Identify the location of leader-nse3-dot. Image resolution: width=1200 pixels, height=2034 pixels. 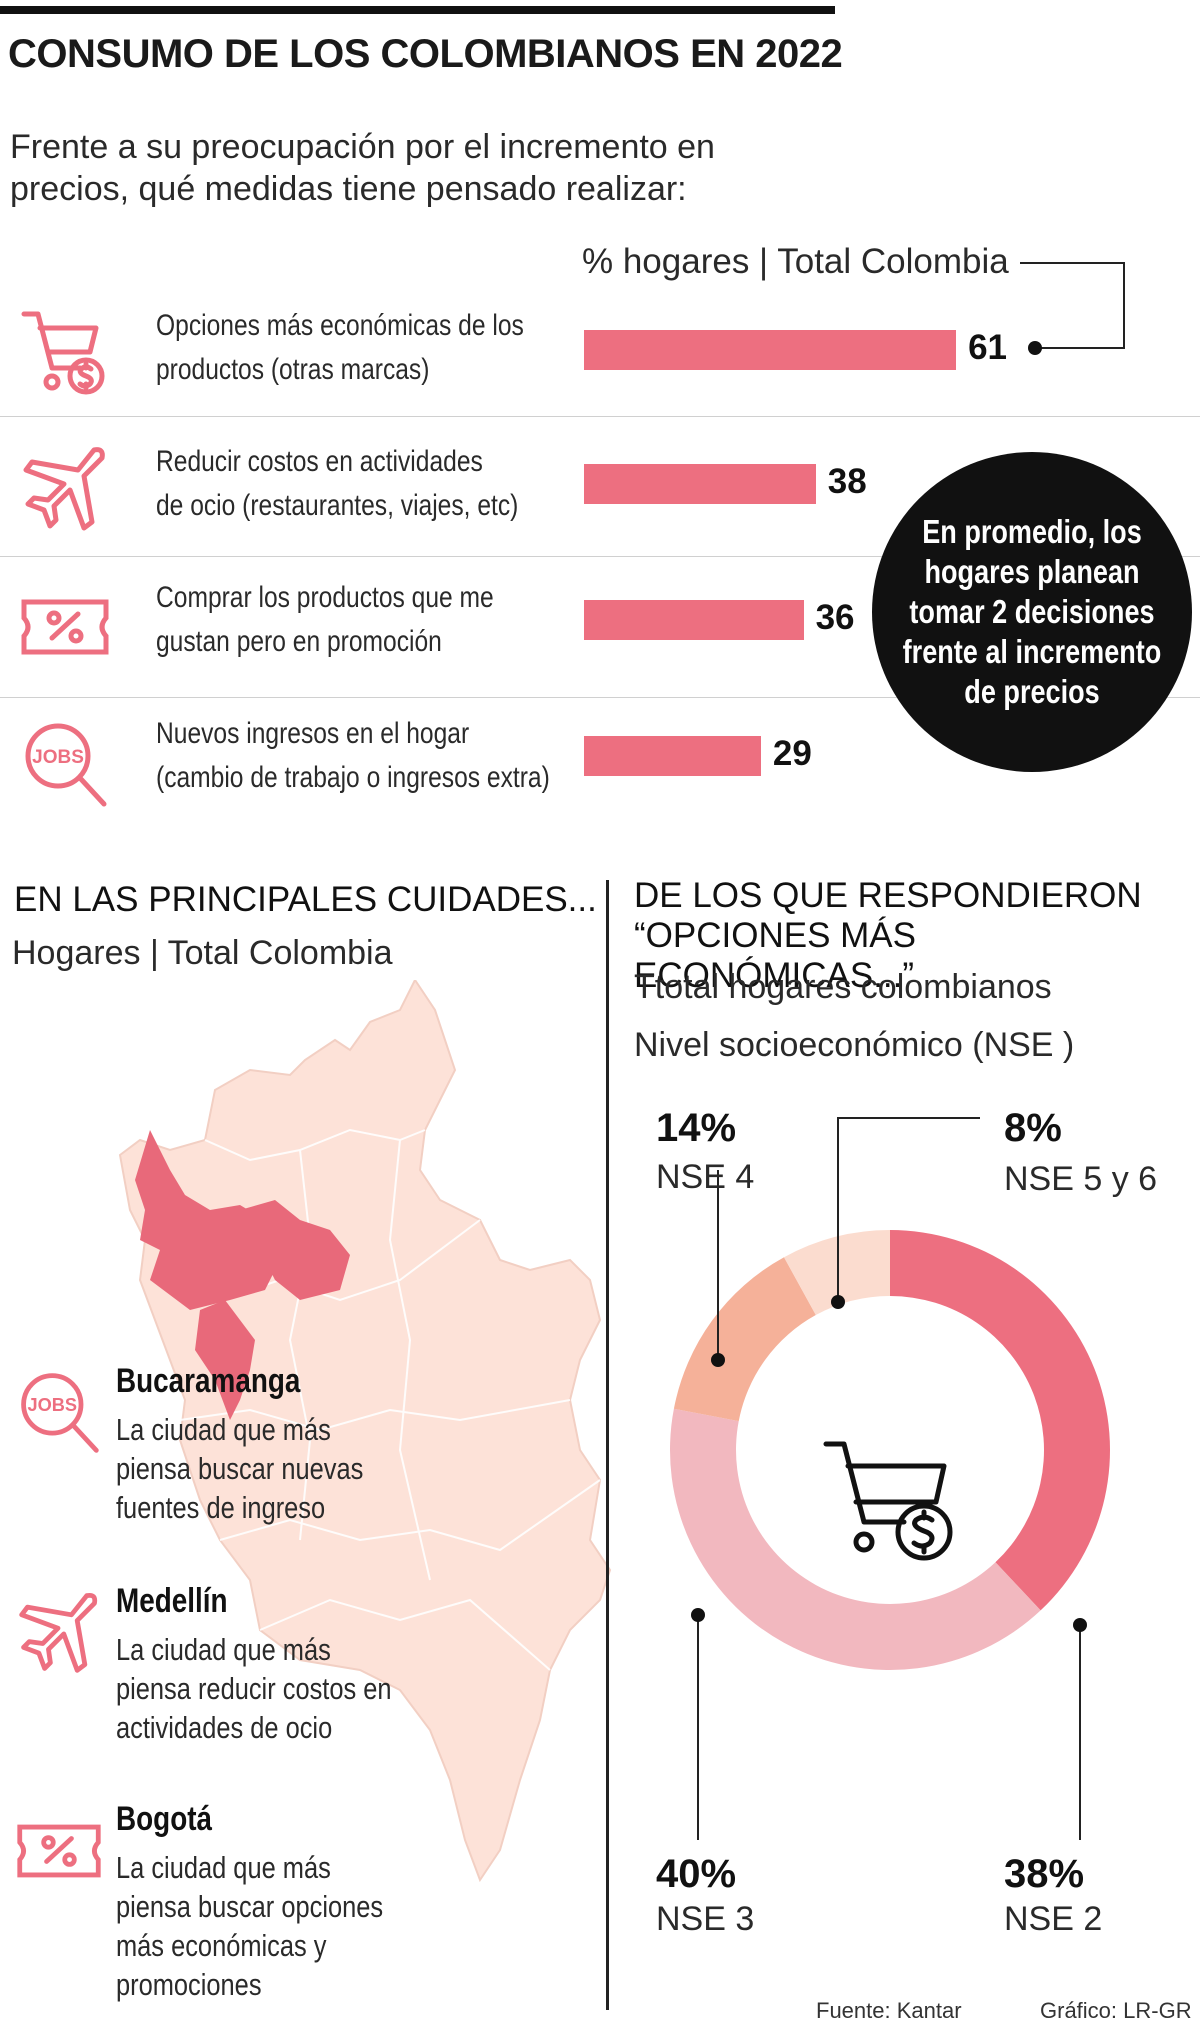
(698, 1615).